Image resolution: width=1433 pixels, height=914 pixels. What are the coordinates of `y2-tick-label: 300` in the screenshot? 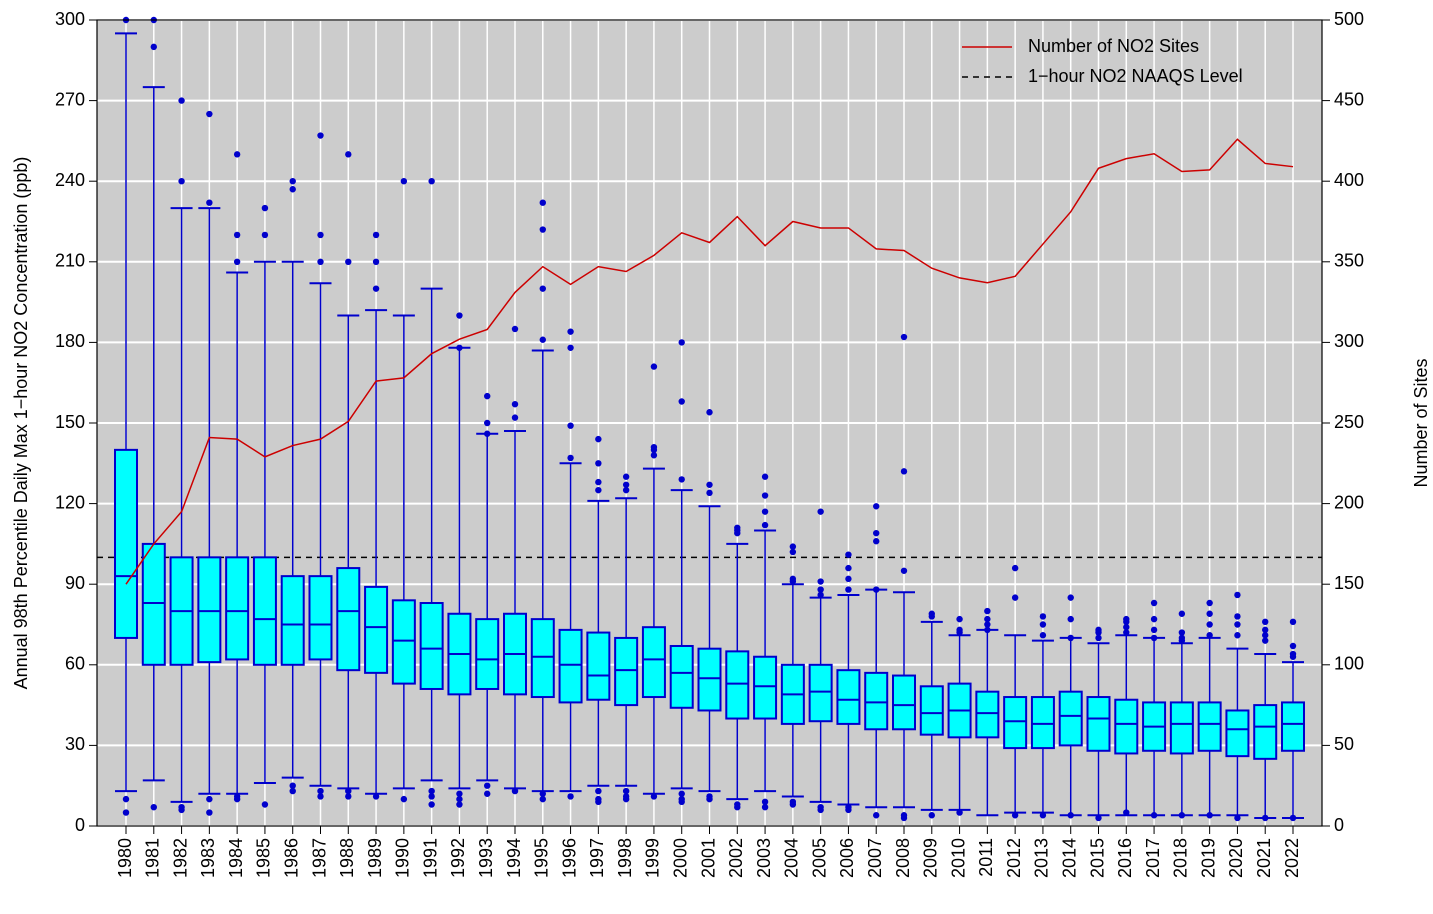 It's located at (1349, 341).